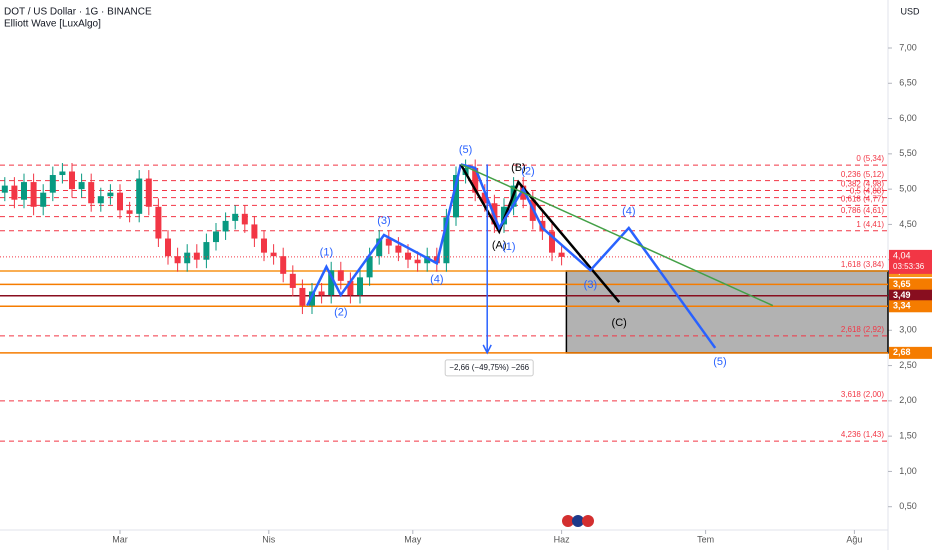 Image resolution: width=932 pixels, height=550 pixels. What do you see at coordinates (909, 266) in the screenshot?
I see `countdown: 03:53:36` at bounding box center [909, 266].